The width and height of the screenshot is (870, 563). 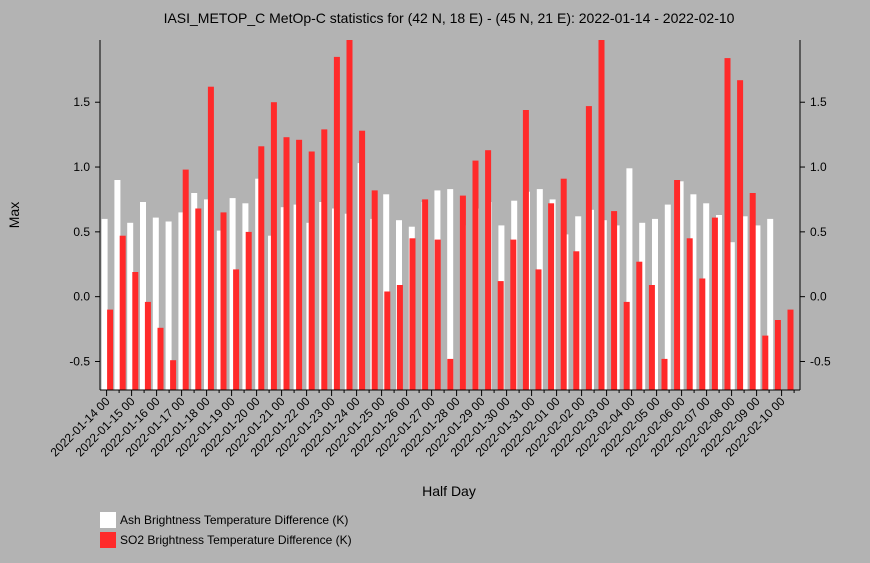 What do you see at coordinates (820, 361) in the screenshot?
I see `y-tick-label-right-0: -0.5` at bounding box center [820, 361].